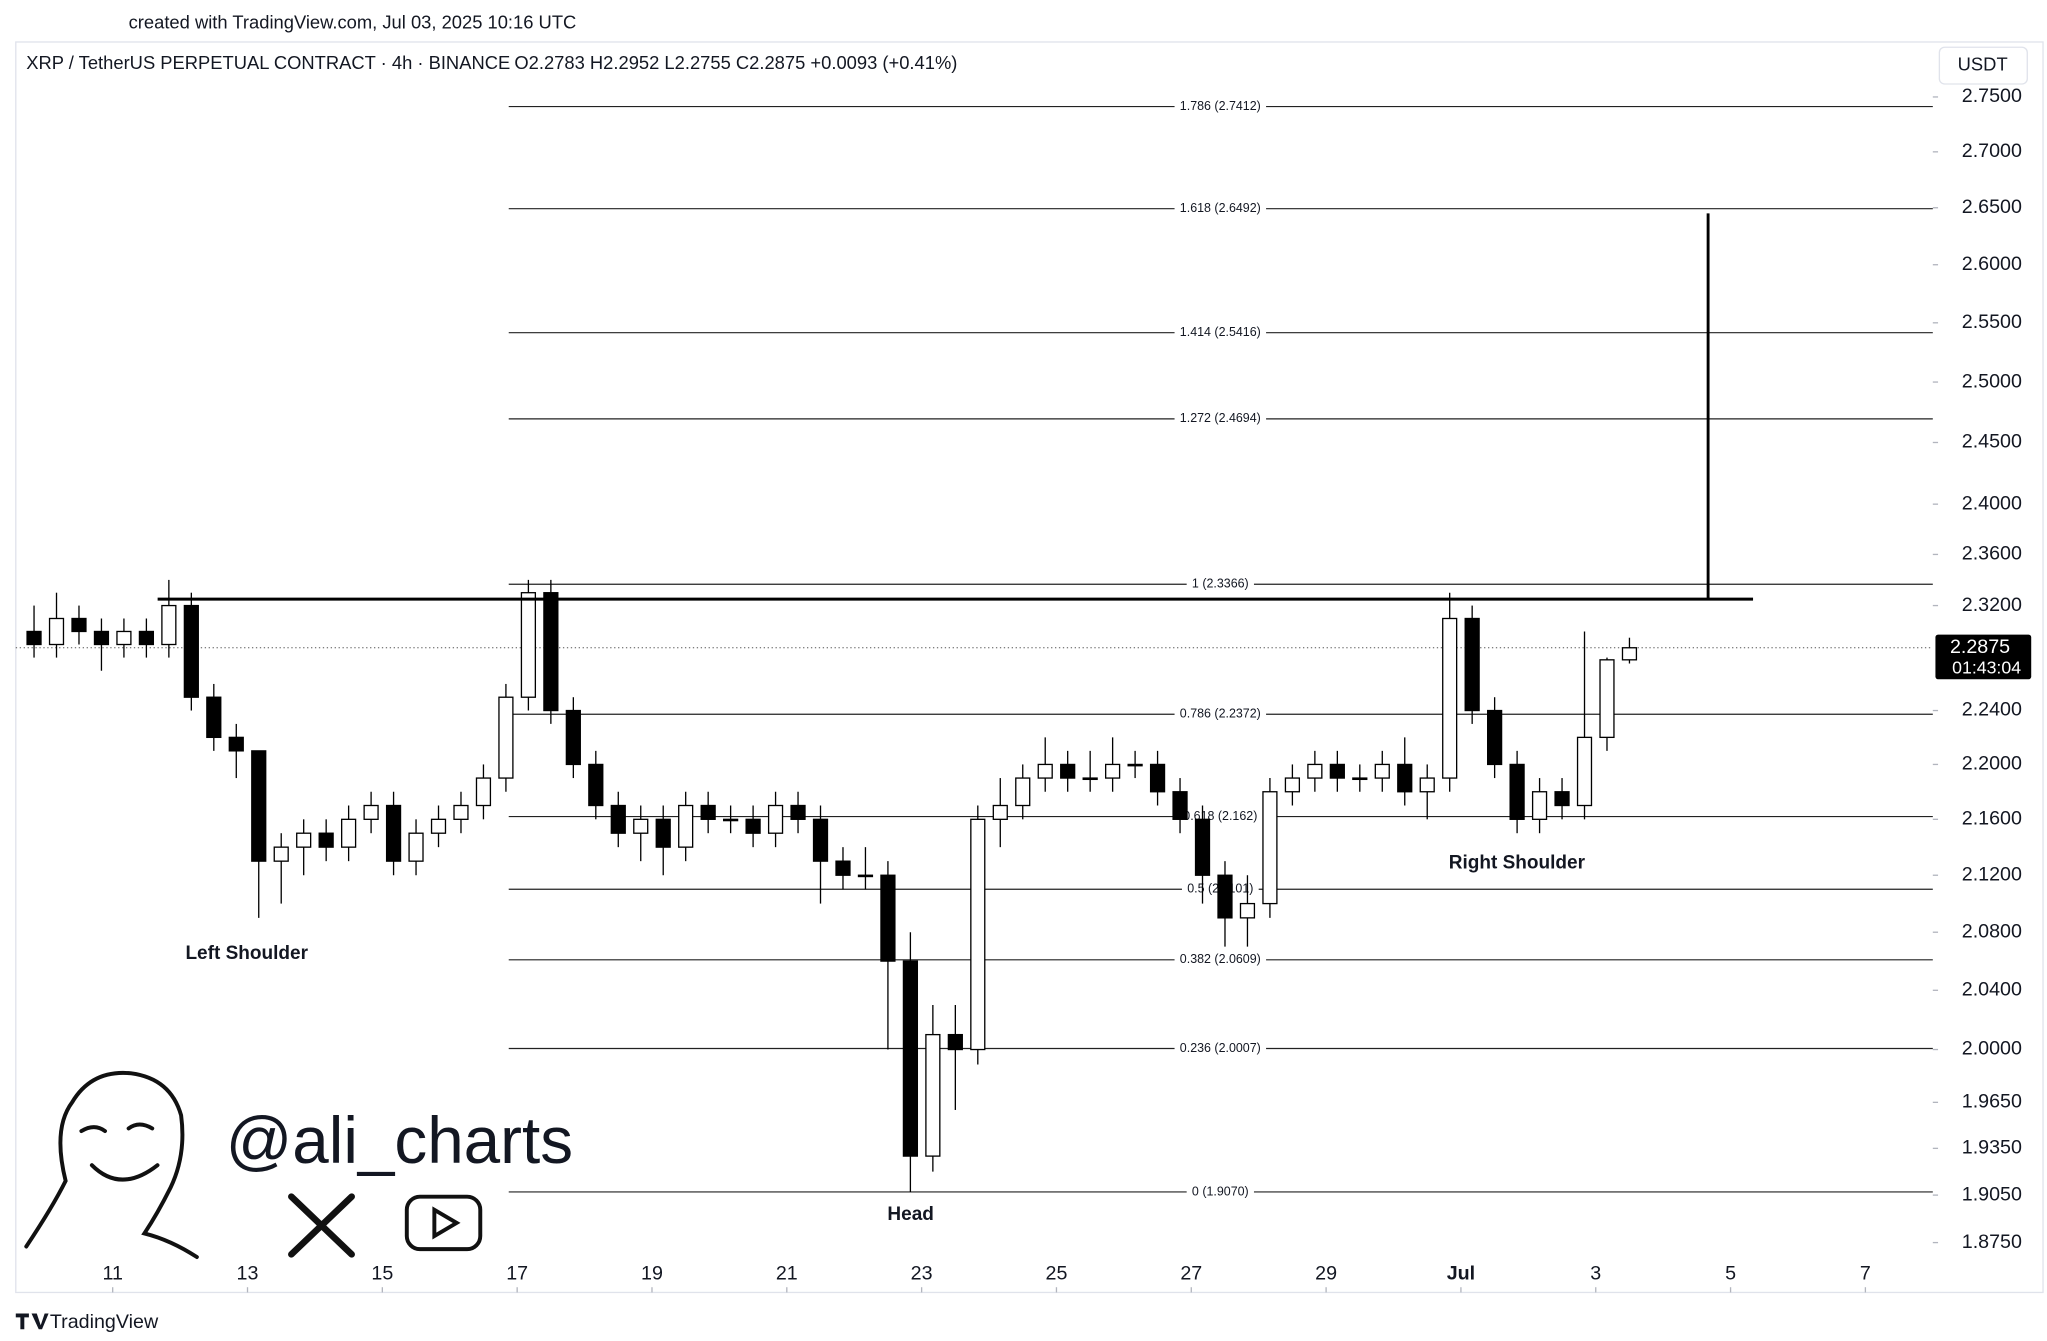 The image size is (2047, 1341). Describe the element at coordinates (1057, 1273) in the screenshot. I see `x-tick-label: 25` at that location.